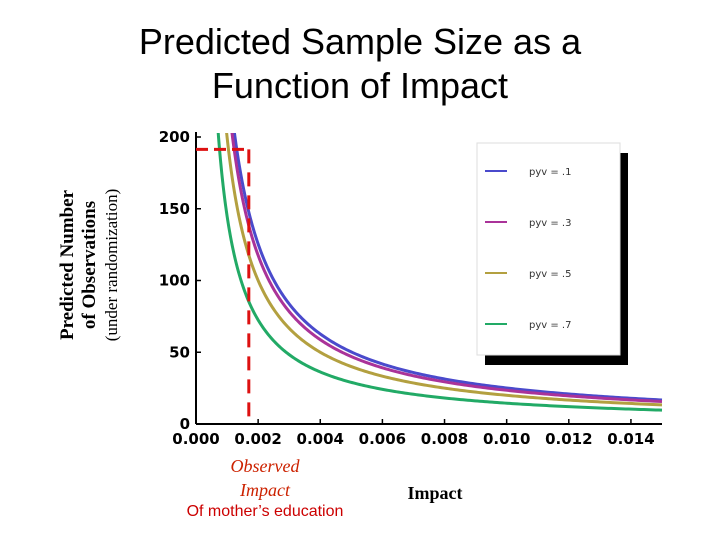 This screenshot has height=540, width=720. Describe the element at coordinates (550, 223) in the screenshot. I see `legend-label-2: pyv = .3` at that location.